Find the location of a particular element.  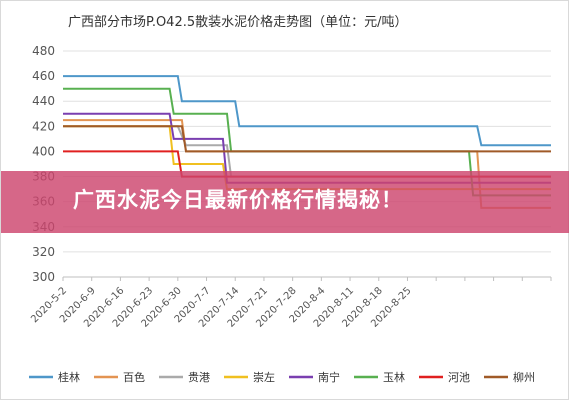

series-line-柳州 is located at coordinates (307, 139).